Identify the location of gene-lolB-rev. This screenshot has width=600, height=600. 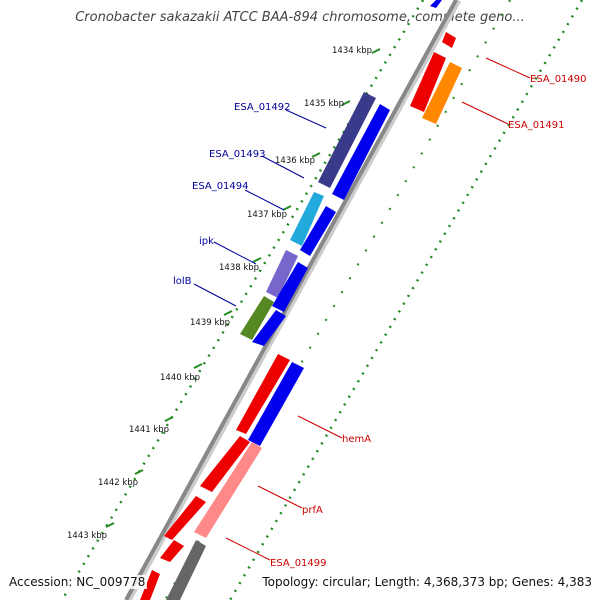
(269, 328).